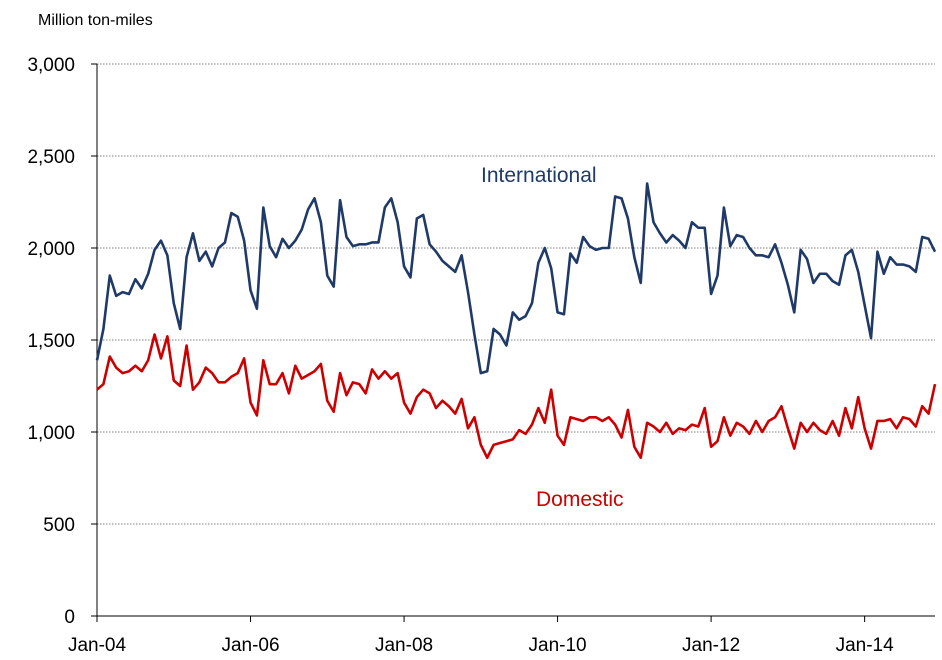 This screenshot has height=660, width=942. What do you see at coordinates (51, 341) in the screenshot?
I see `y-tick-label: 1,500` at bounding box center [51, 341].